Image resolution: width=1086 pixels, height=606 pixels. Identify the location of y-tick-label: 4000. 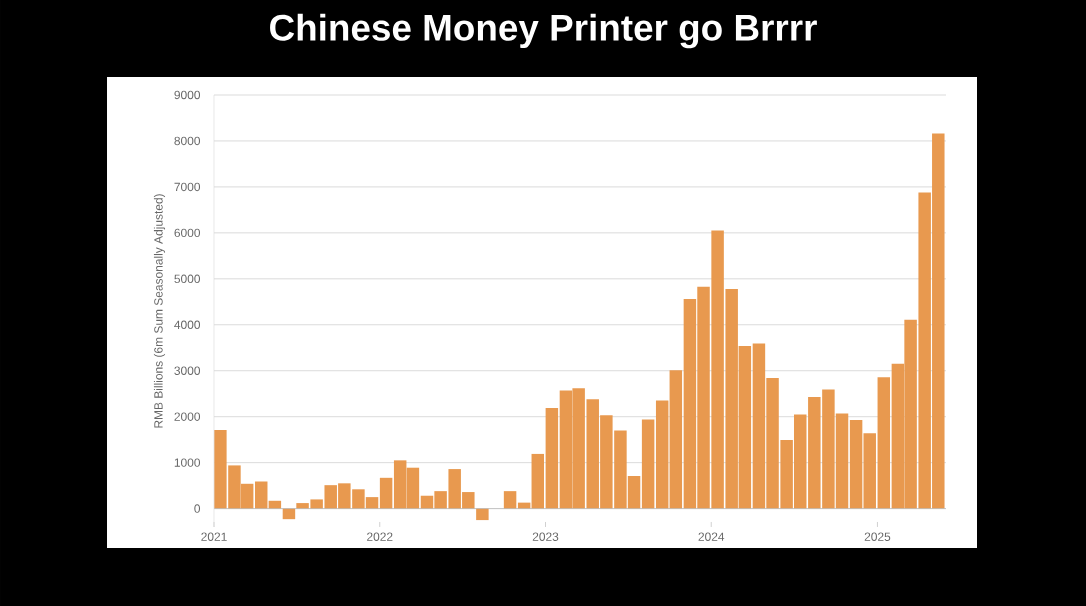
(187, 324).